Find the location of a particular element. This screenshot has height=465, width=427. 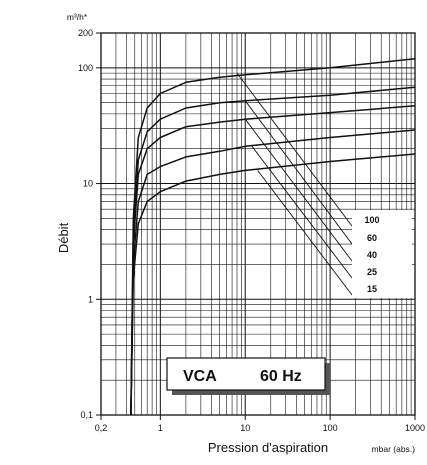

model-label-box: VCA 60 Hz is located at coordinates (248, 376).